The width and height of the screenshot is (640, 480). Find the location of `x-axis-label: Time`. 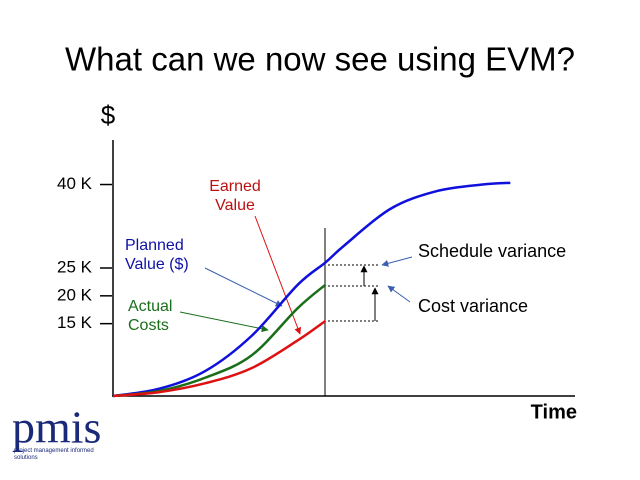

x-axis-label: Time is located at coordinates (554, 412).